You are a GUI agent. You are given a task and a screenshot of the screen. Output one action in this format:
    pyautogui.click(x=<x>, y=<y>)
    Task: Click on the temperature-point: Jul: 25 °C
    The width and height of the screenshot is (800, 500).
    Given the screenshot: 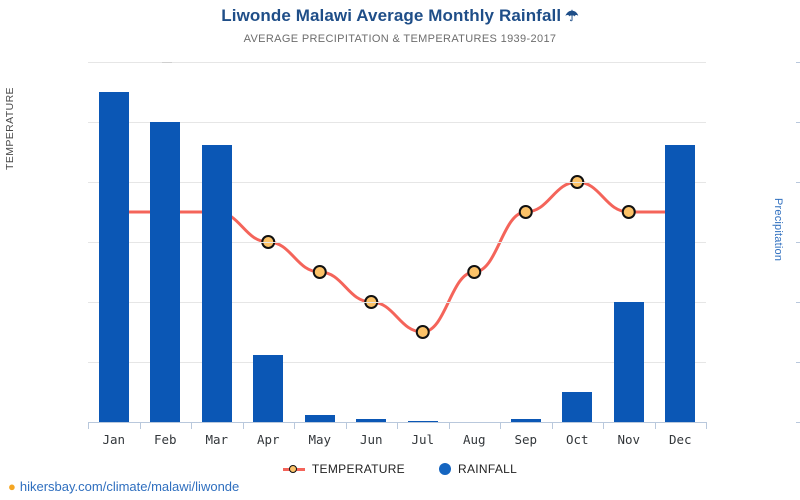 What is the action you would take?
    pyautogui.click(x=422, y=332)
    